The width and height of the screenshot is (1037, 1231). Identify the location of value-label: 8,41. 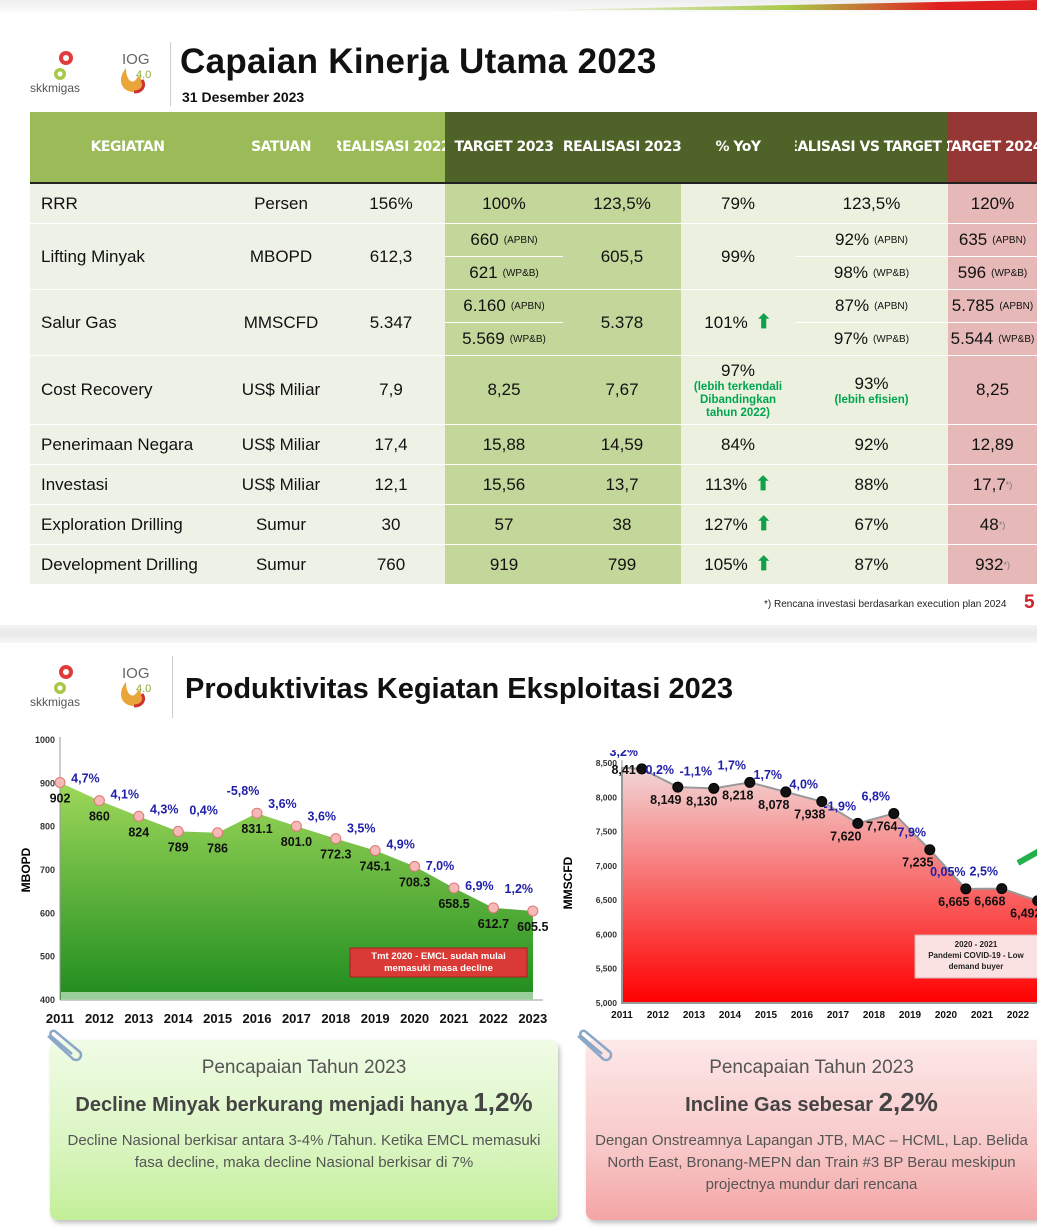
(623, 770).